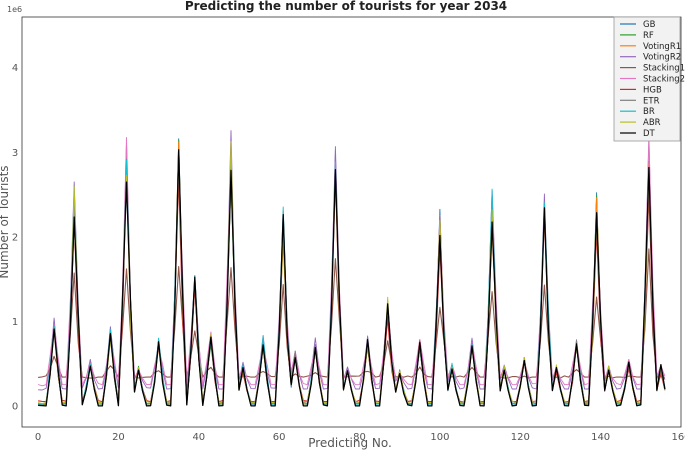  What do you see at coordinates (648, 36) in the screenshot?
I see `legend-label: RF` at bounding box center [648, 36].